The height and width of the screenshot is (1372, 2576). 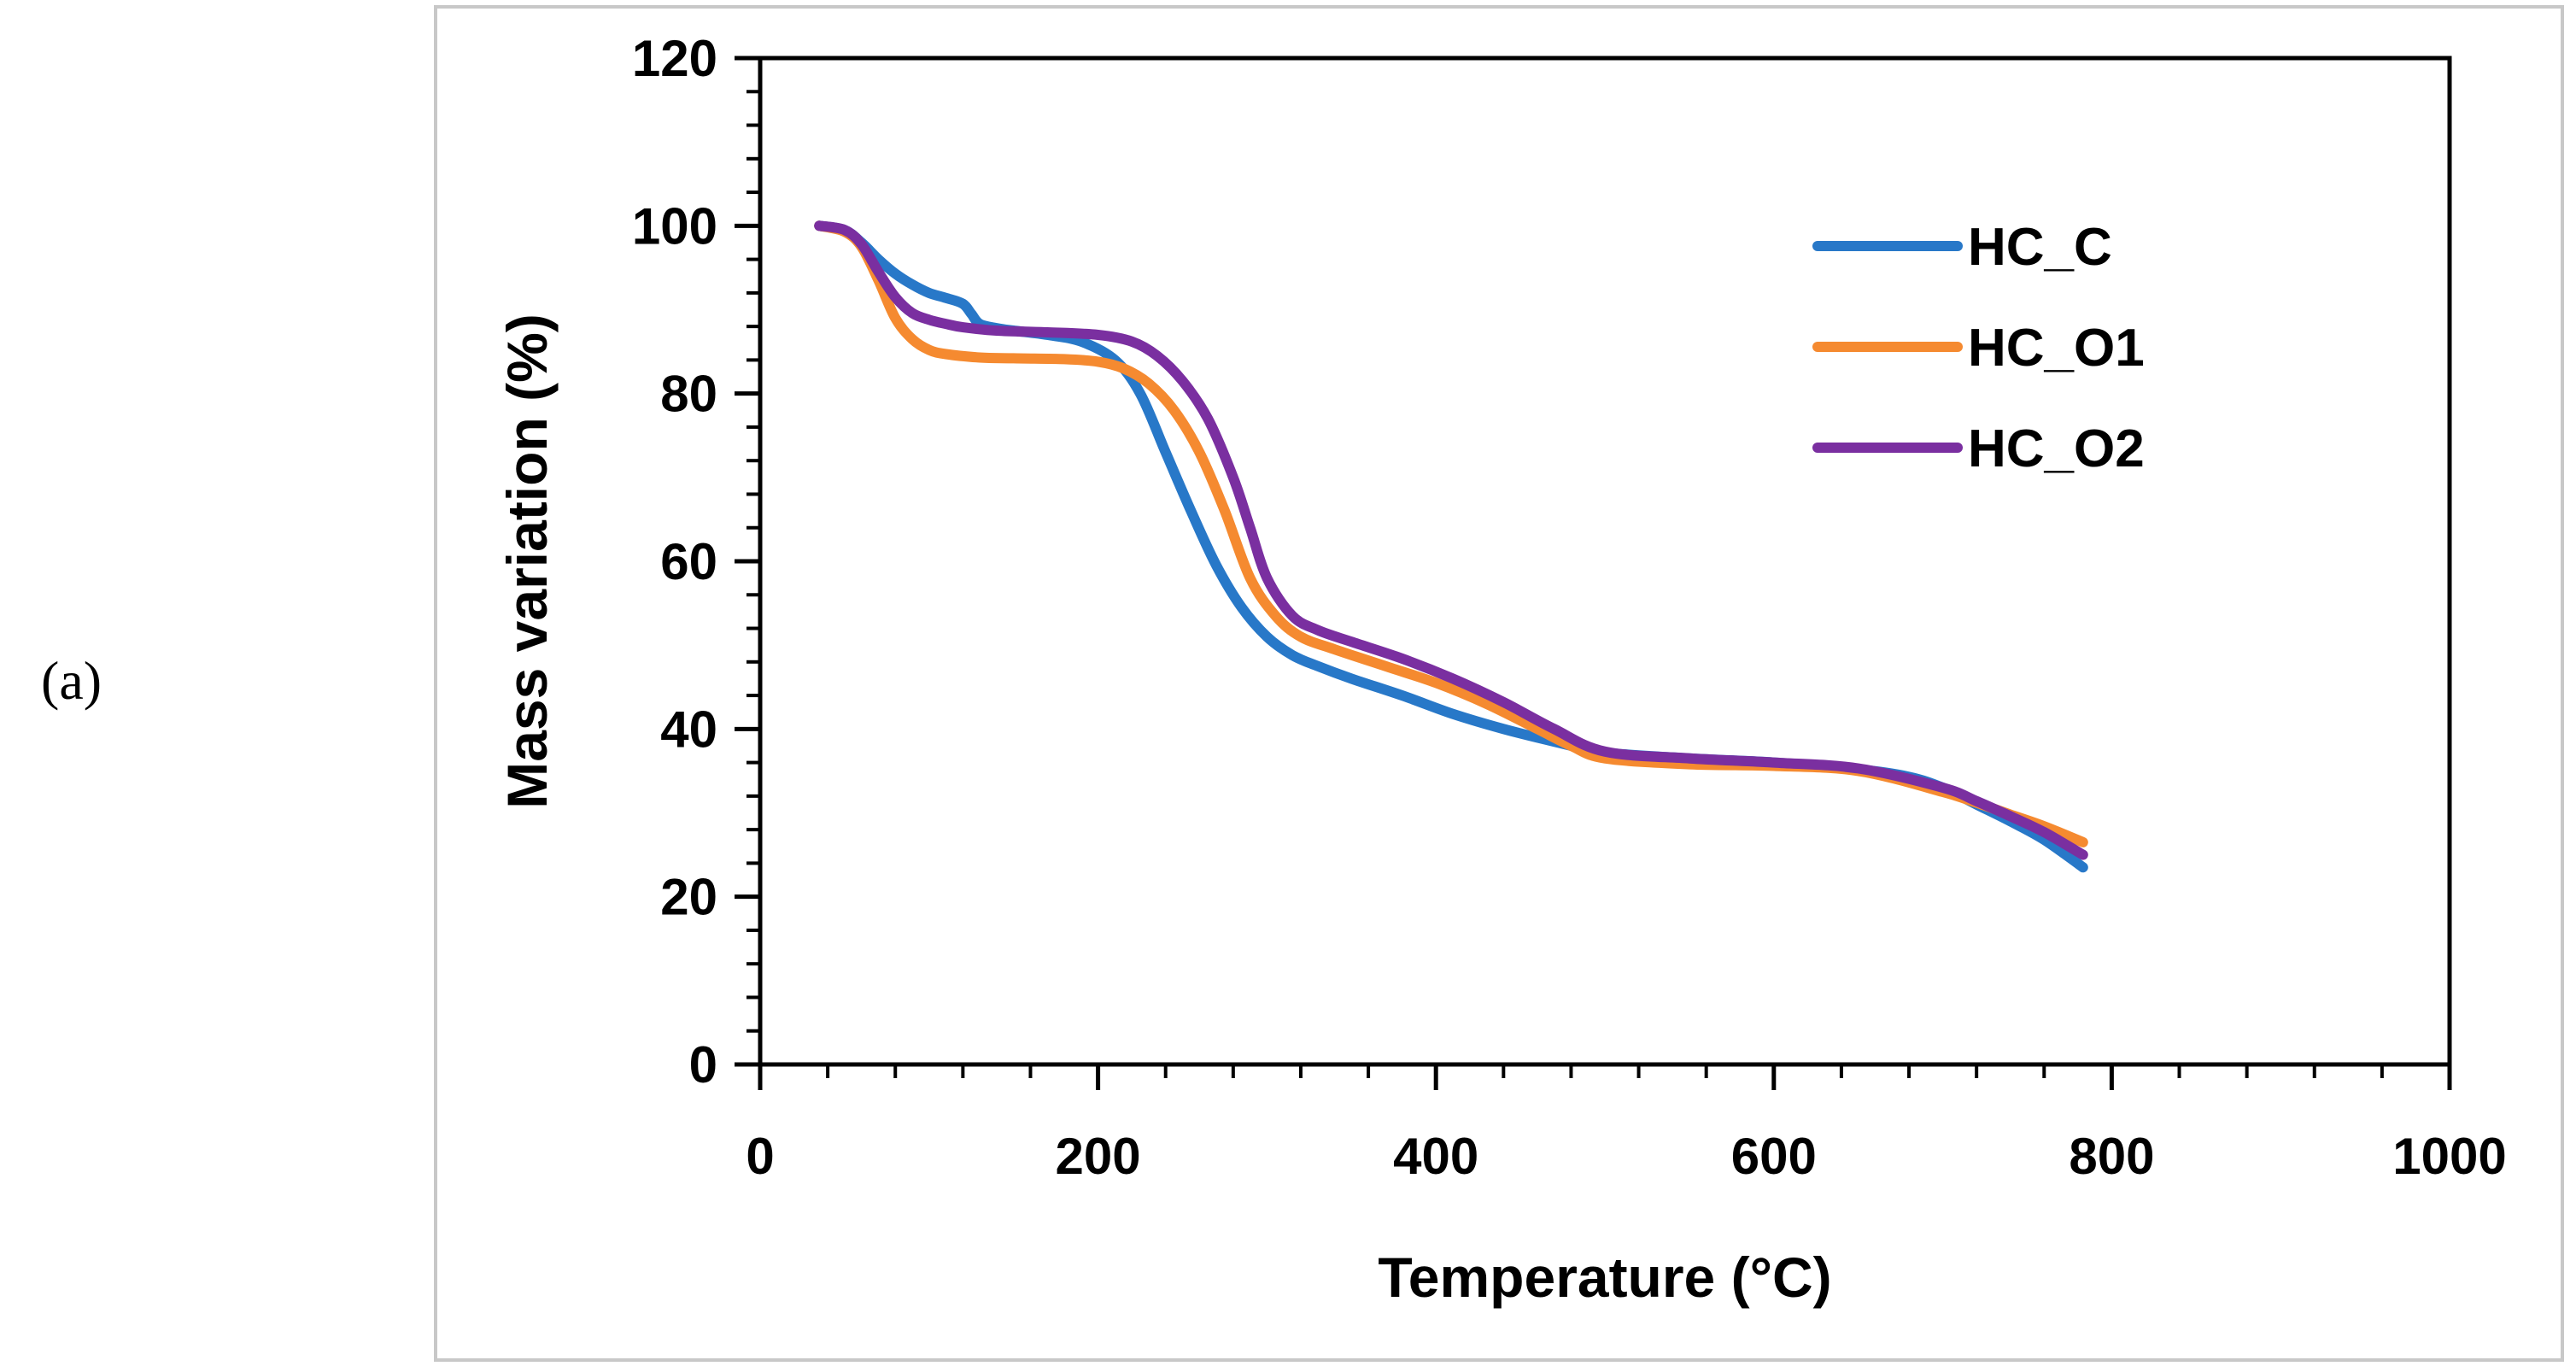 What do you see at coordinates (688, 729) in the screenshot?
I see `y-tick-label: 40` at bounding box center [688, 729].